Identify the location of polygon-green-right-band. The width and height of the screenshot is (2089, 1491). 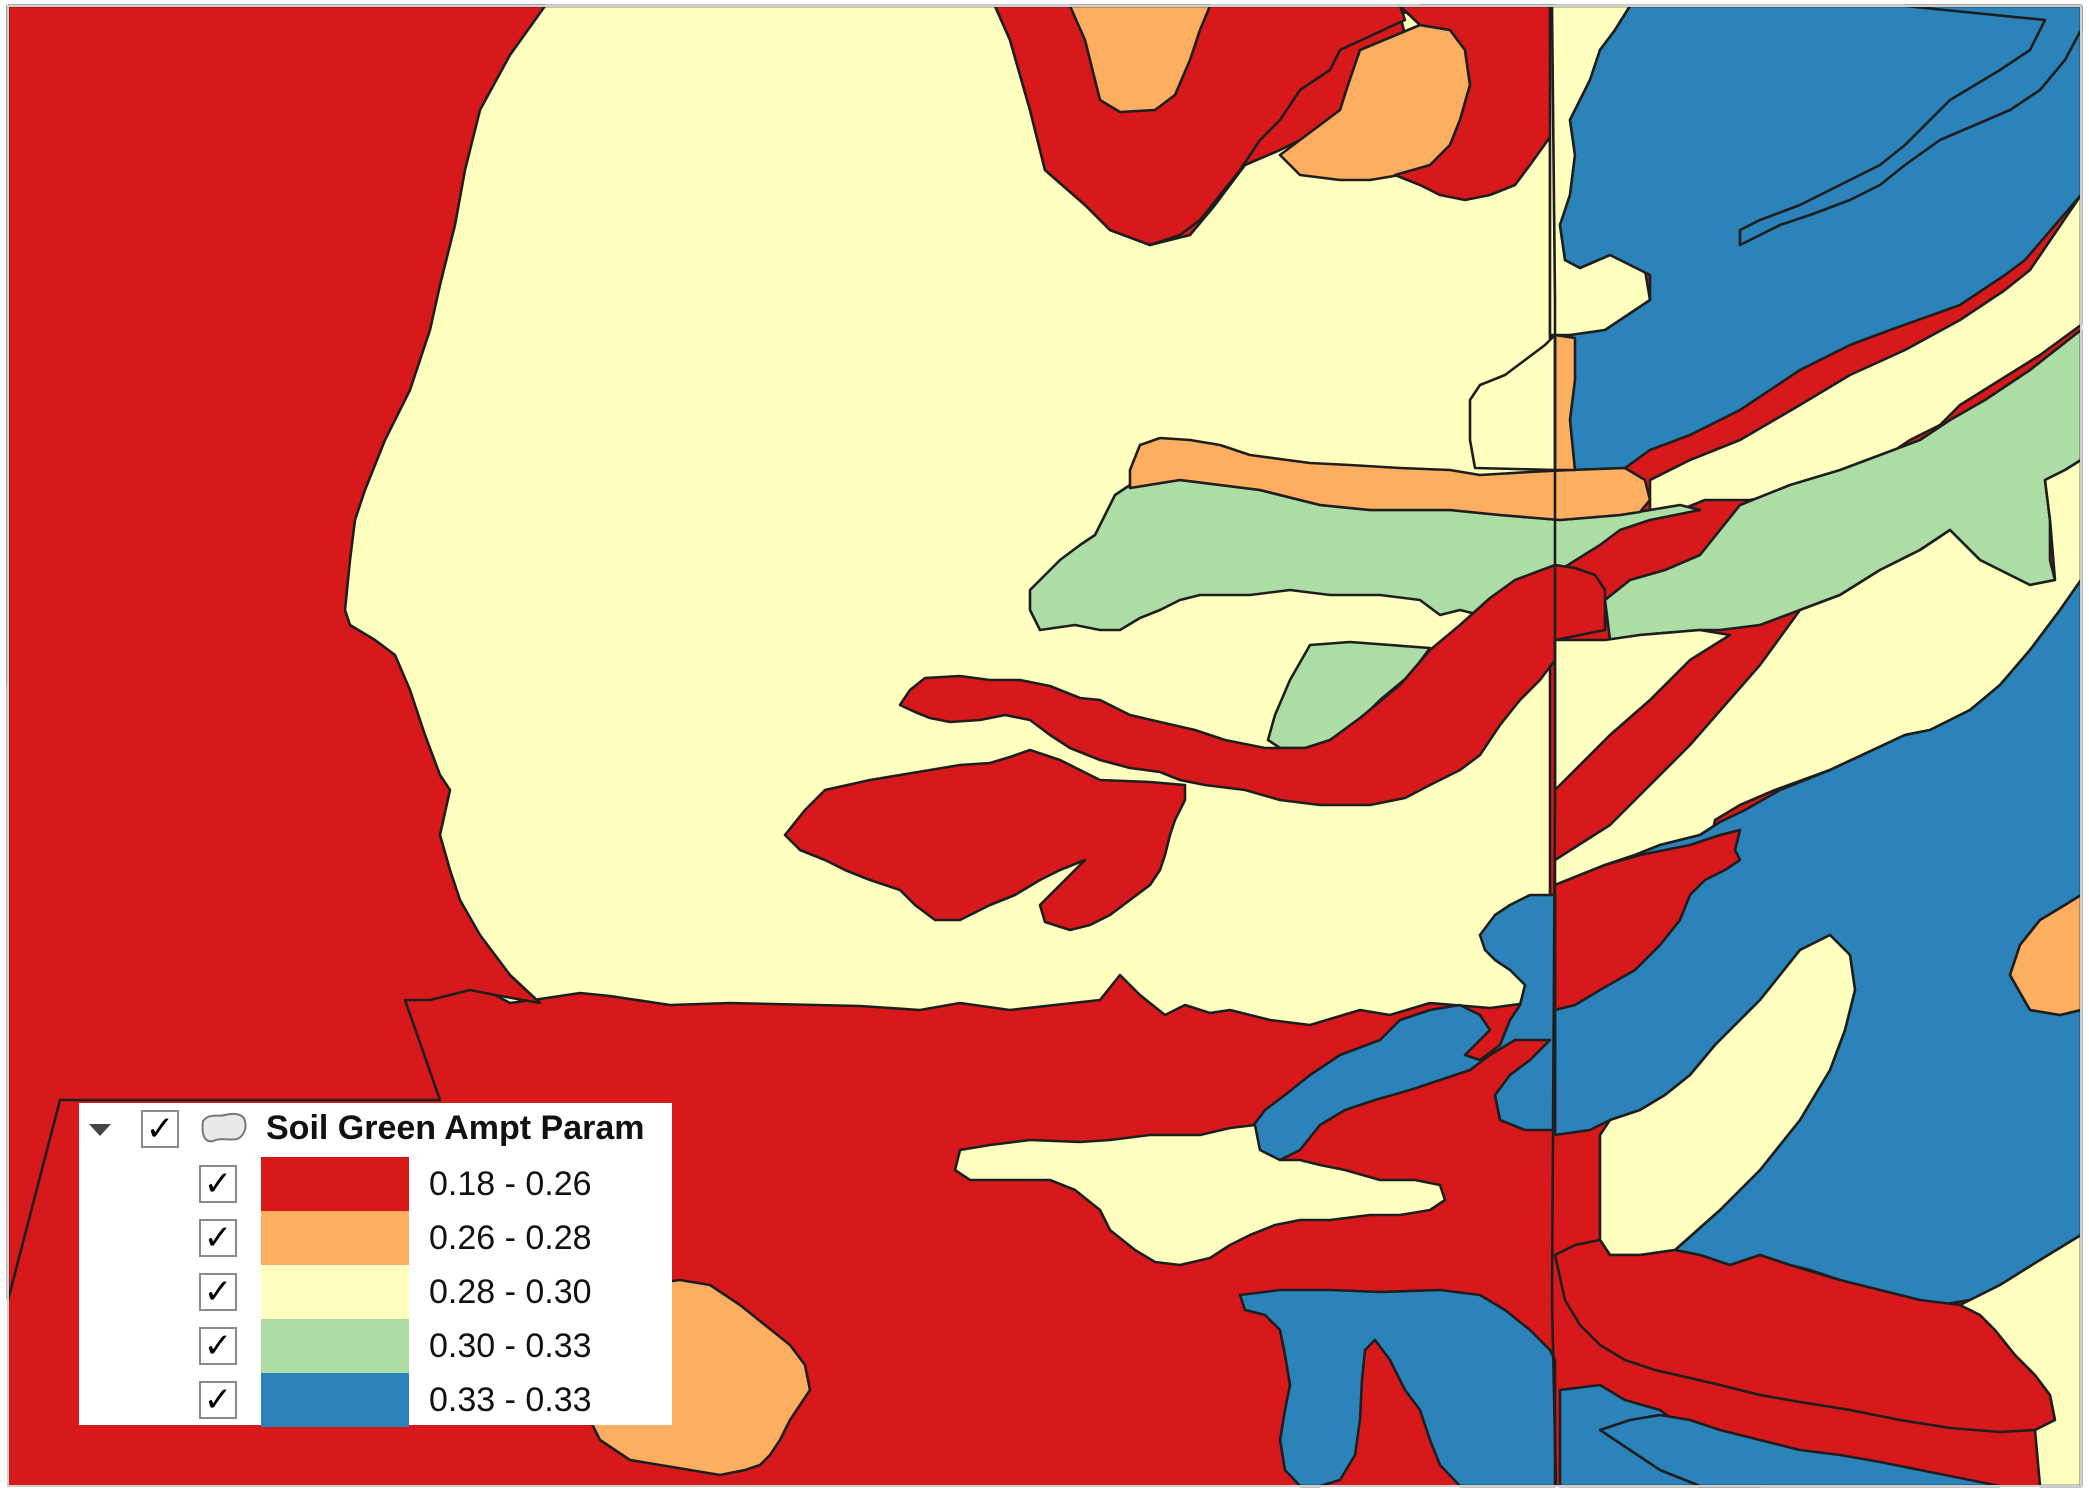
(1843, 485).